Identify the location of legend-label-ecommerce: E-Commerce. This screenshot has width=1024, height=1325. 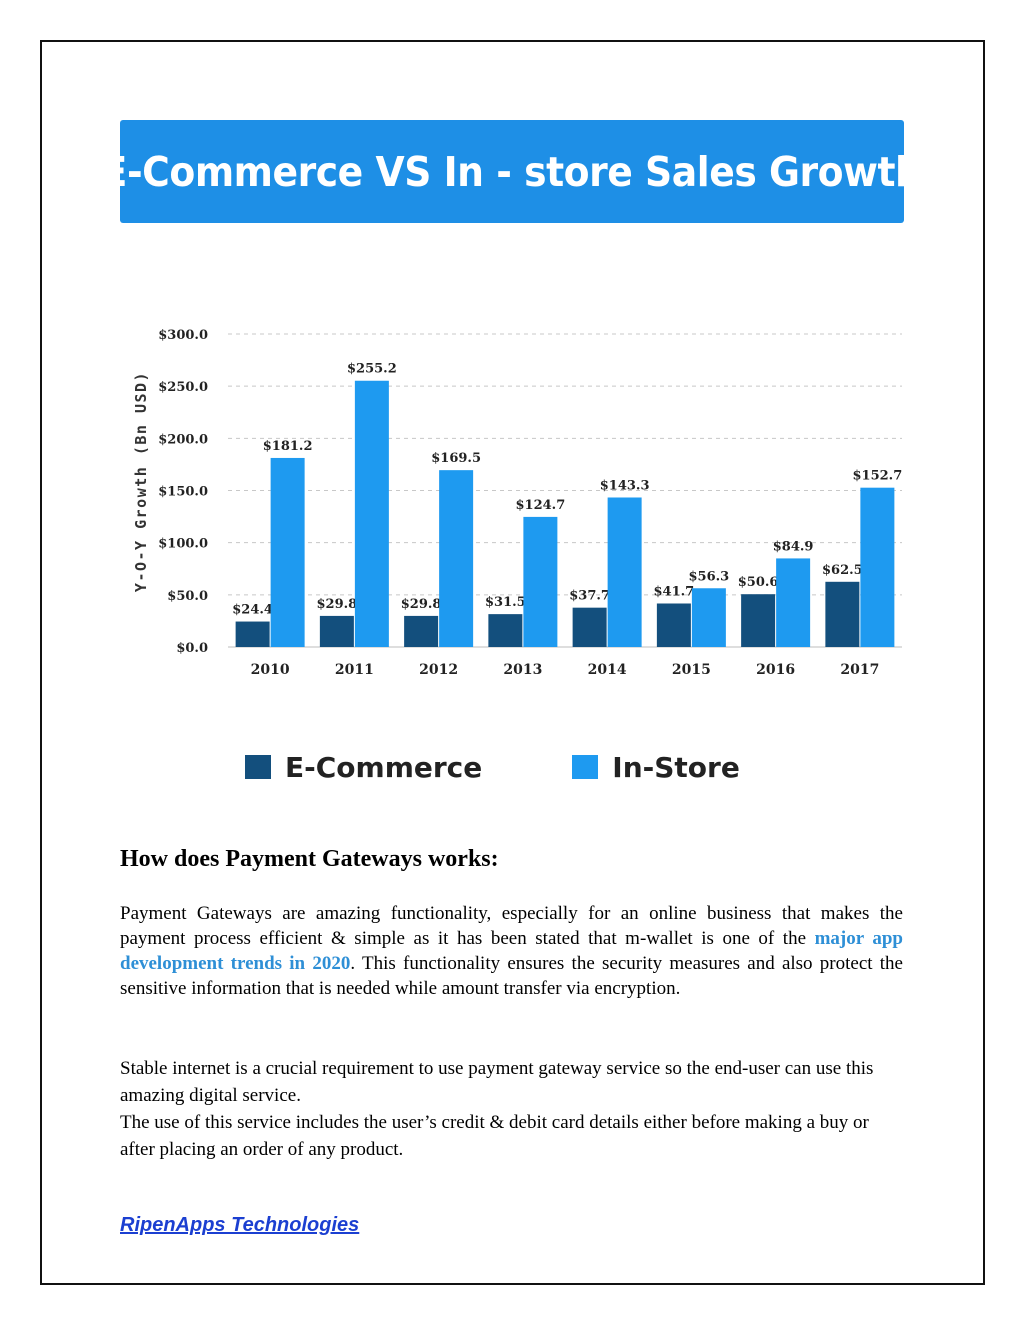
(384, 767).